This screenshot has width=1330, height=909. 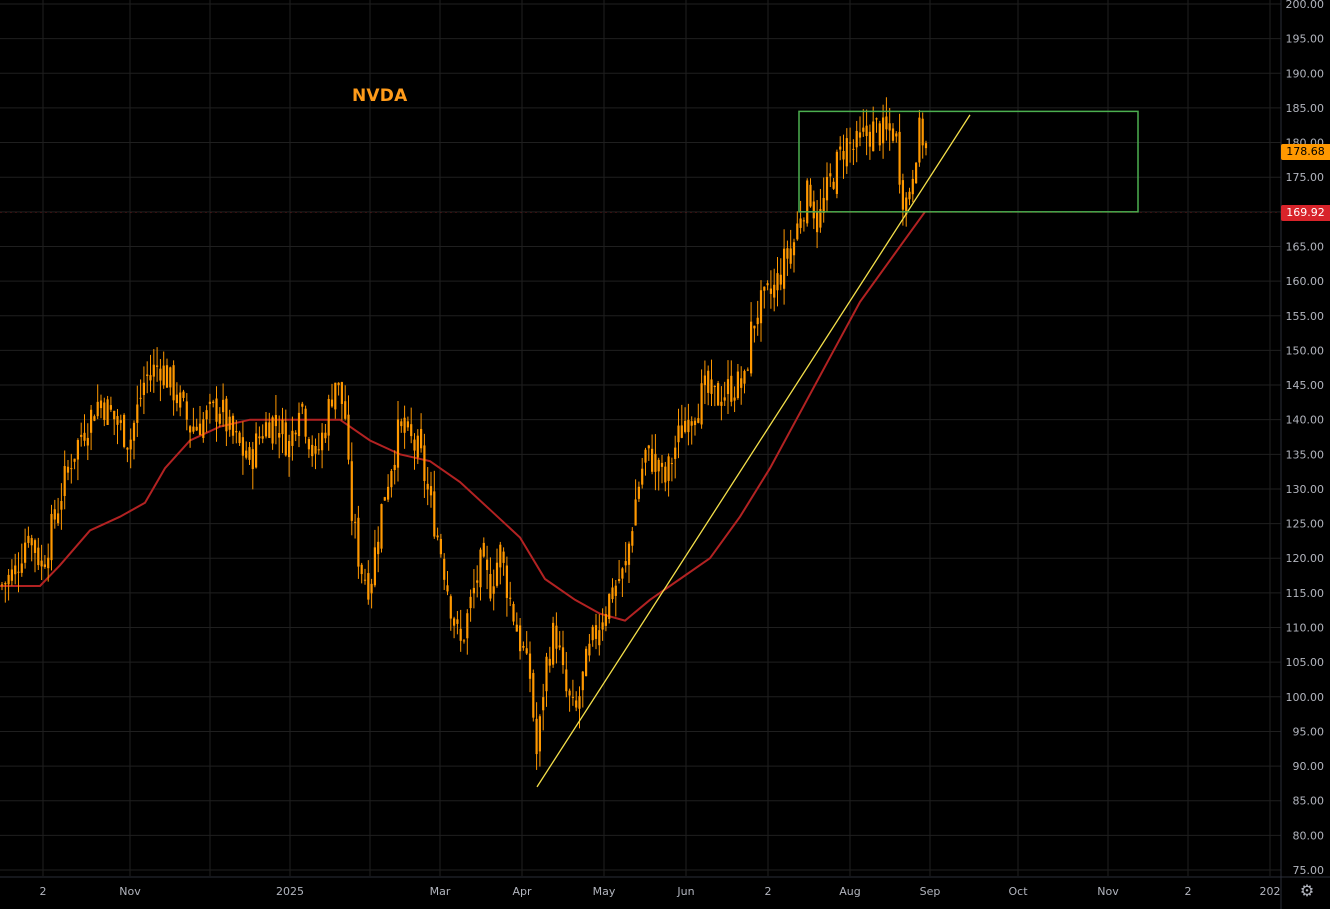 What do you see at coordinates (849, 891) in the screenshot?
I see `x-tick-label: Aug` at bounding box center [849, 891].